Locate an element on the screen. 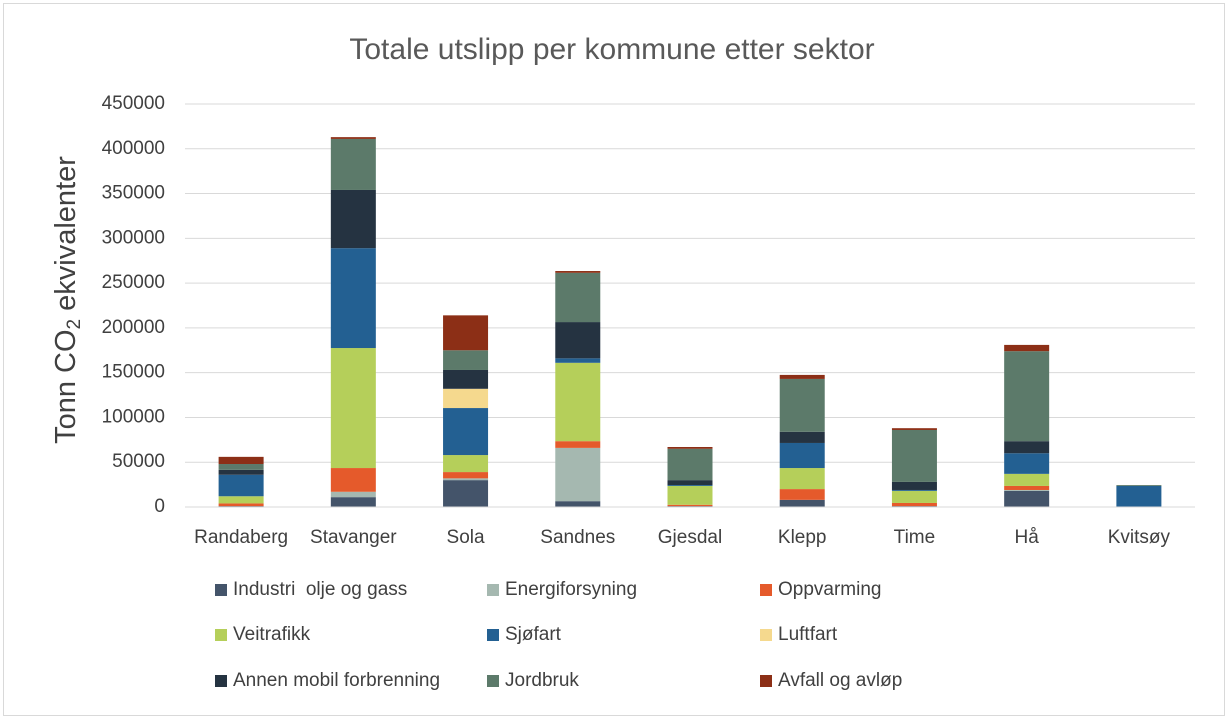 This screenshot has height=720, width=1230. y-tick-label: 100000 is located at coordinates (133, 416).